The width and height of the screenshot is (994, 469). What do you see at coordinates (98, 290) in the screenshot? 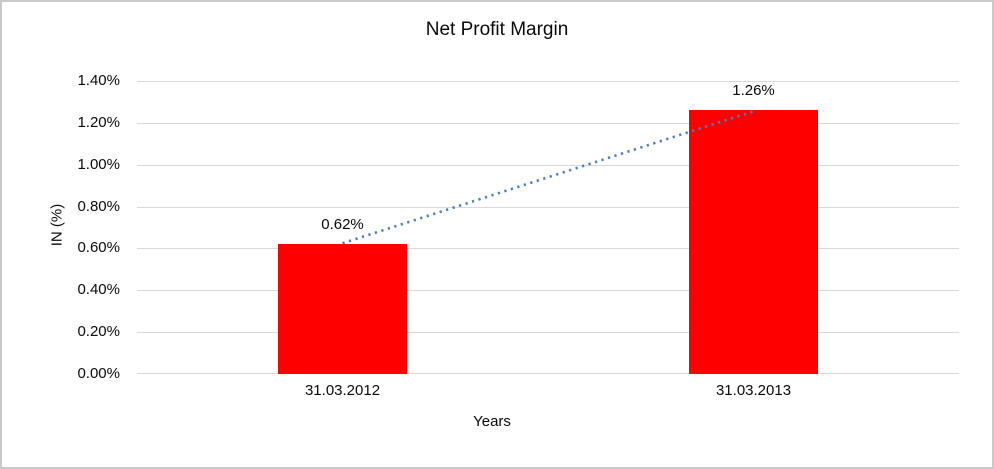
I see `y-axis-tick-label: 0.40%` at bounding box center [98, 290].